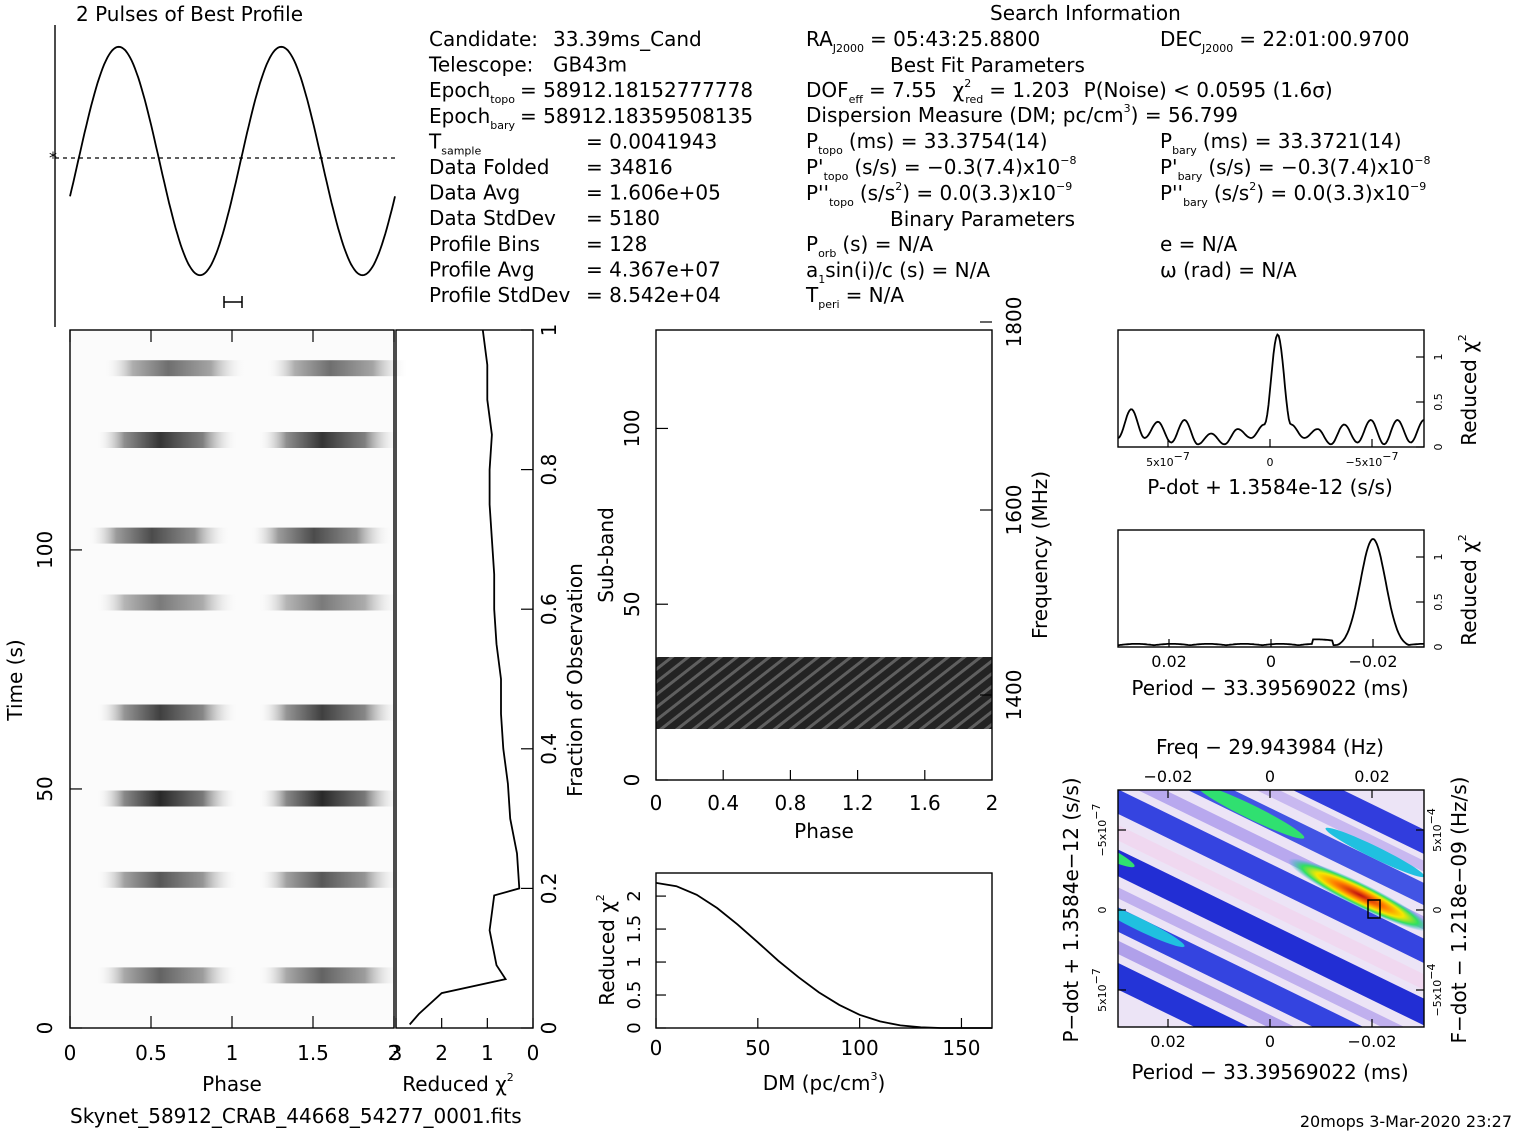  What do you see at coordinates (549, 749) in the screenshot?
I see `chi-time-ytick: 0.4` at bounding box center [549, 749].